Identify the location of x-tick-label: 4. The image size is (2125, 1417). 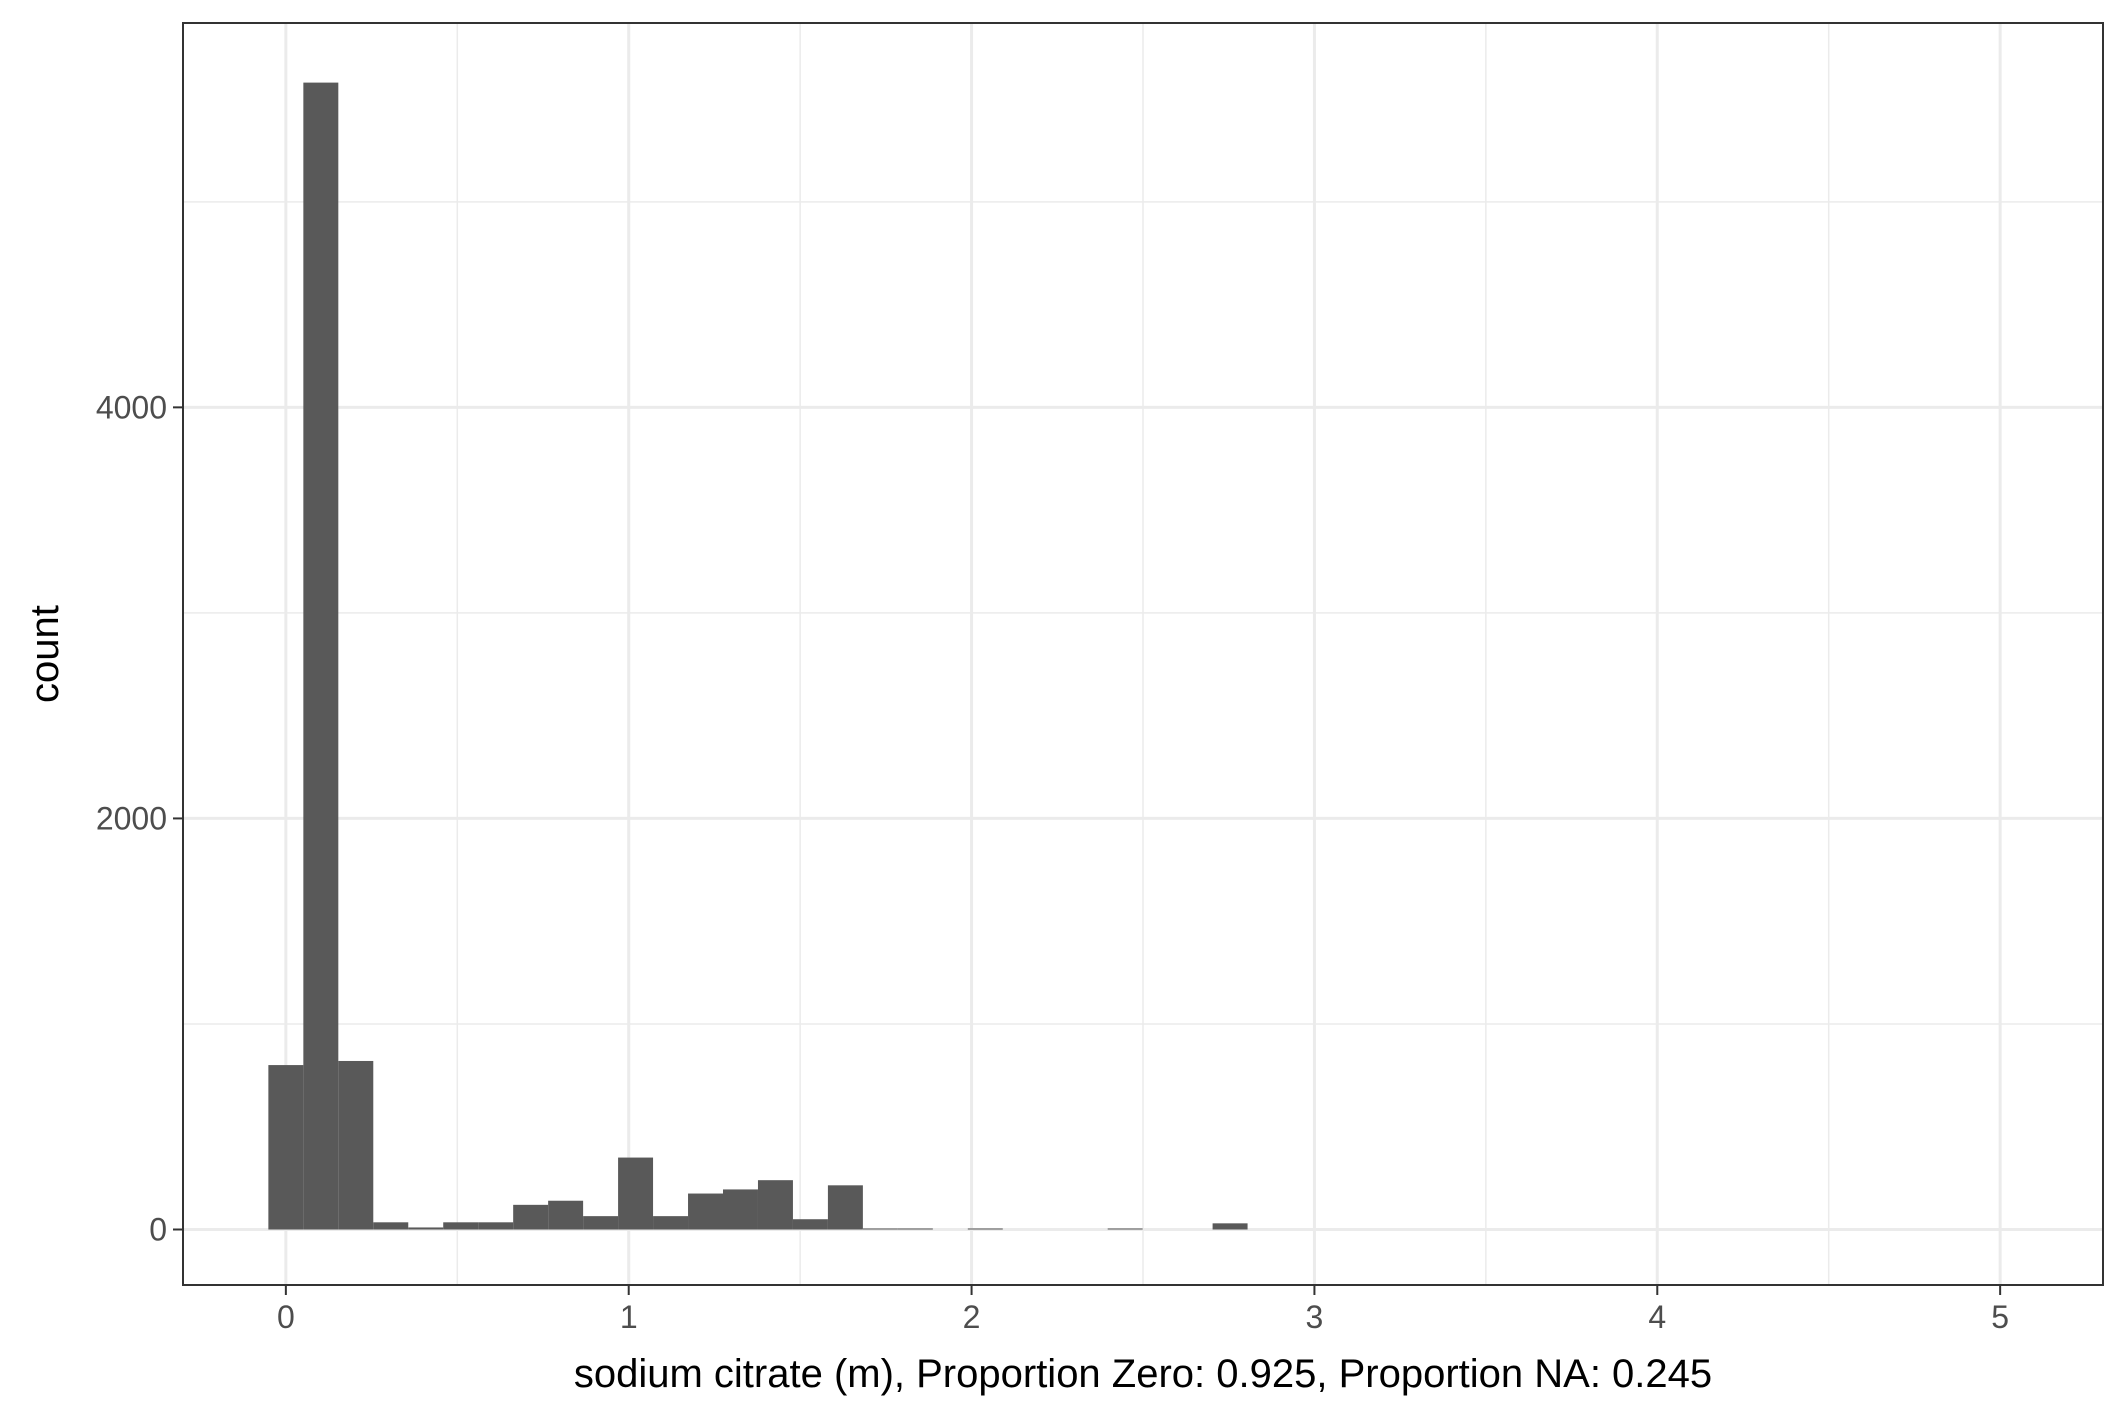
(1657, 1317).